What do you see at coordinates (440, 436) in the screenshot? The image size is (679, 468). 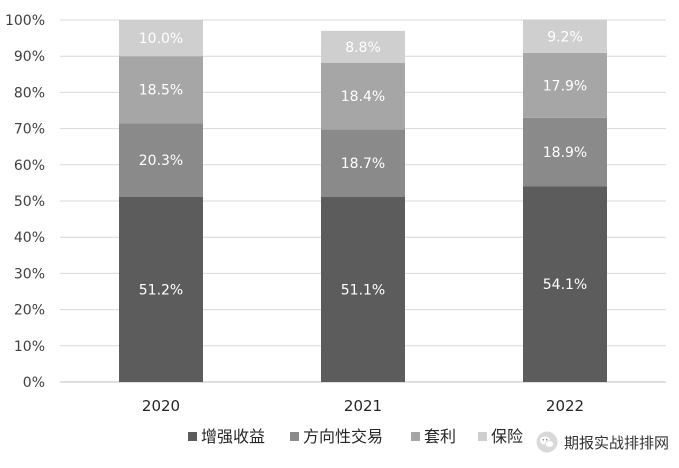 I see `legend-label: 套利` at bounding box center [440, 436].